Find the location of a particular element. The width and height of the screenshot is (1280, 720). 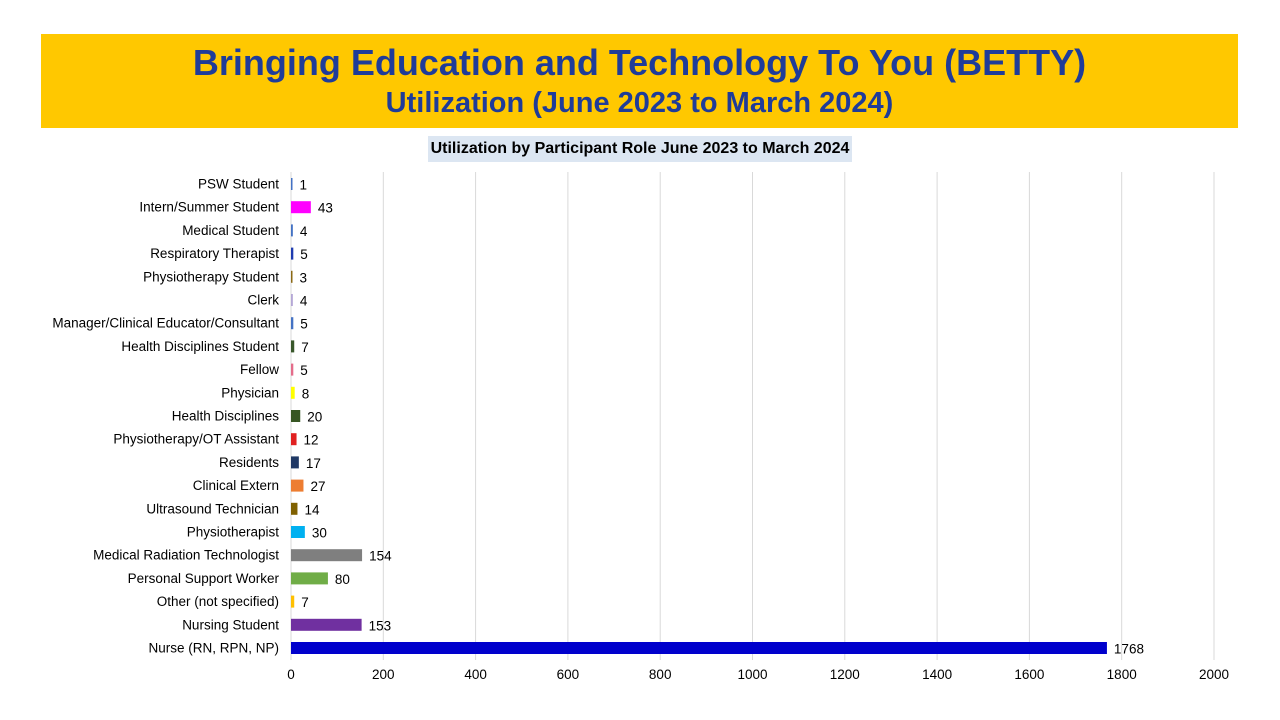

x-tick-label: 1200 is located at coordinates (845, 674).